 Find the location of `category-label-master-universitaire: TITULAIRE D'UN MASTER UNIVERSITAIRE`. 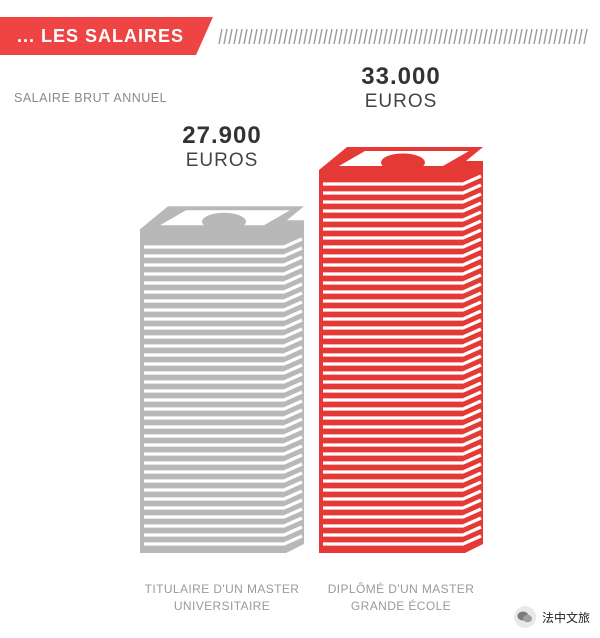

category-label-master-universitaire: TITULAIRE D'UN MASTER UNIVERSITAIRE is located at coordinates (222, 598).